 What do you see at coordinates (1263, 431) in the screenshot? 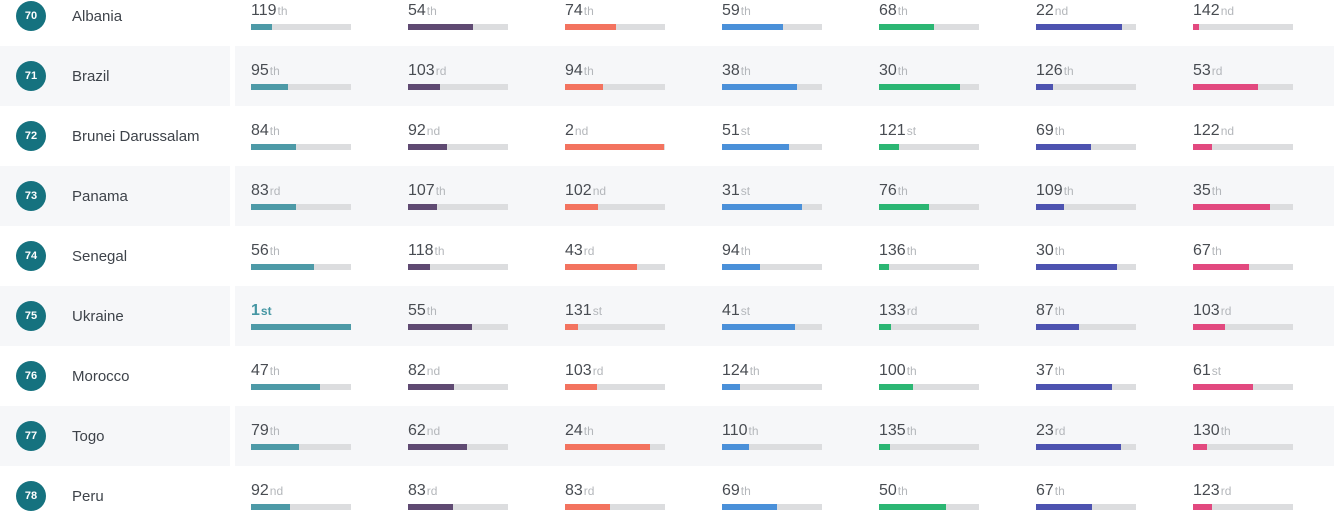
I see `rank-label: 130th` at bounding box center [1263, 431].